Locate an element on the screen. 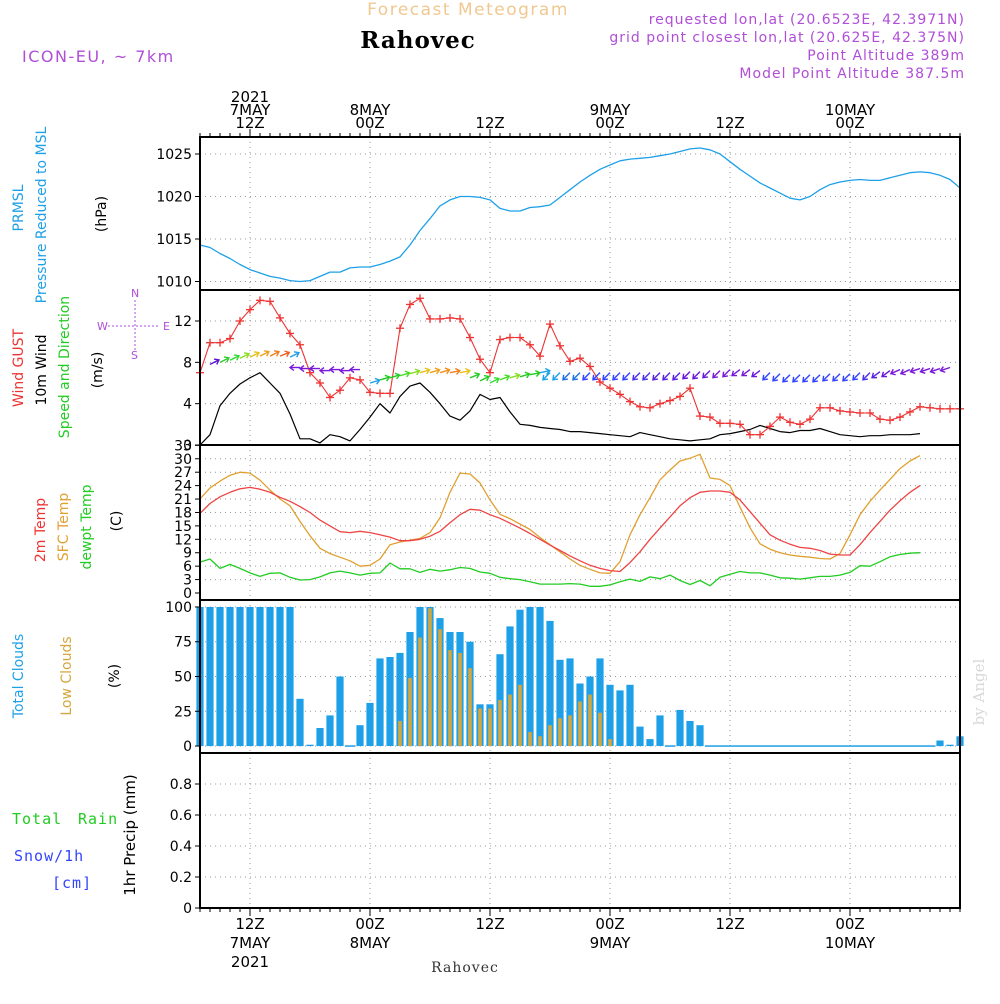 This screenshot has width=1000, height=1004. time-label-top: 00Z is located at coordinates (609, 123).